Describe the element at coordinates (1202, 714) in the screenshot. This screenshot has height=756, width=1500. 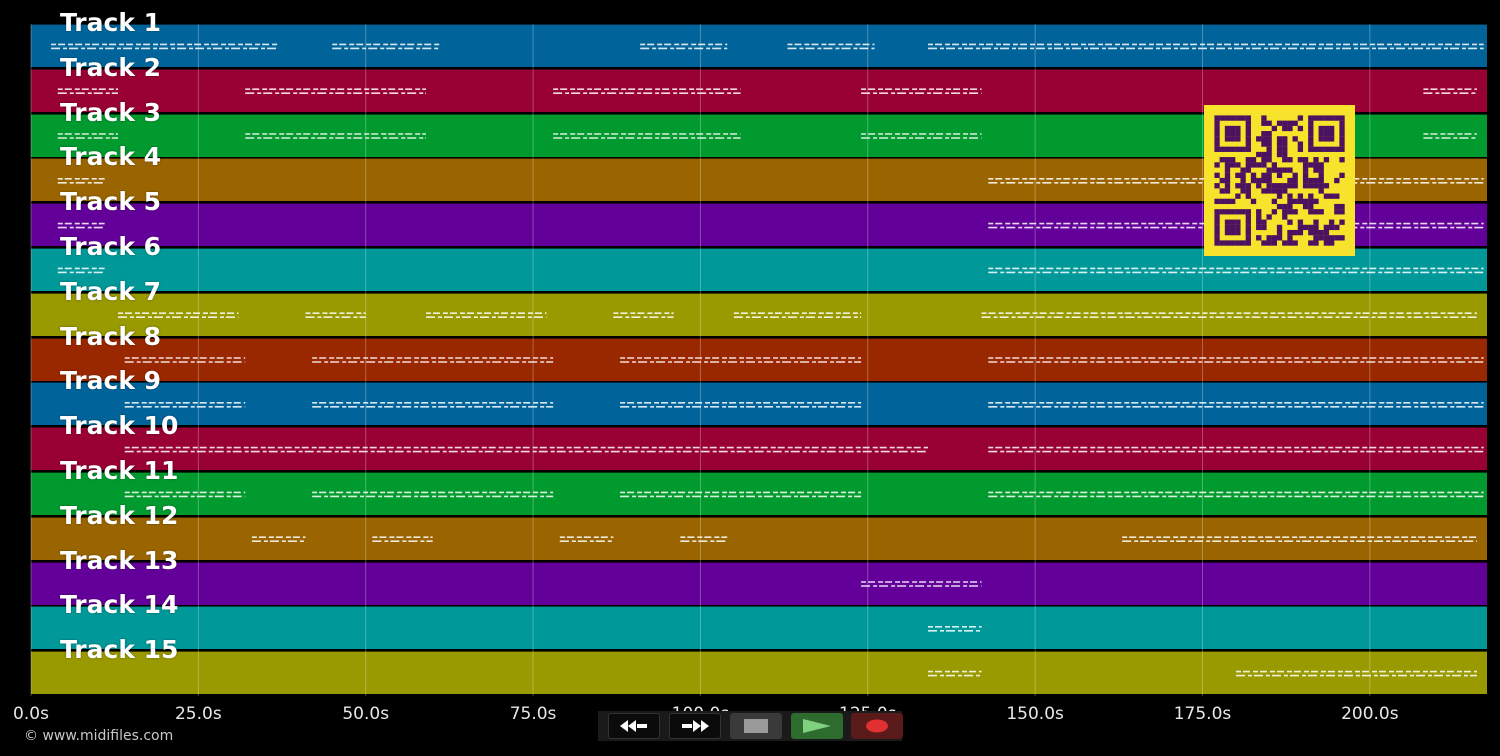
I see `time-tick-label: 175.0s` at that location.